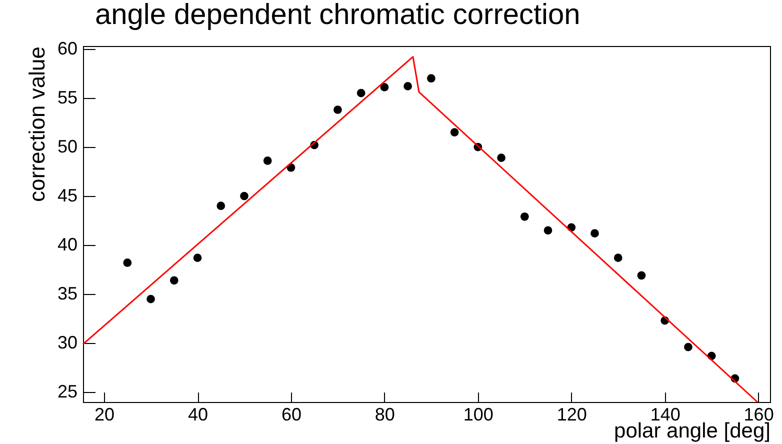 The image size is (782, 444). What do you see at coordinates (67, 244) in the screenshot?
I see `y-tick-label: 40` at bounding box center [67, 244].